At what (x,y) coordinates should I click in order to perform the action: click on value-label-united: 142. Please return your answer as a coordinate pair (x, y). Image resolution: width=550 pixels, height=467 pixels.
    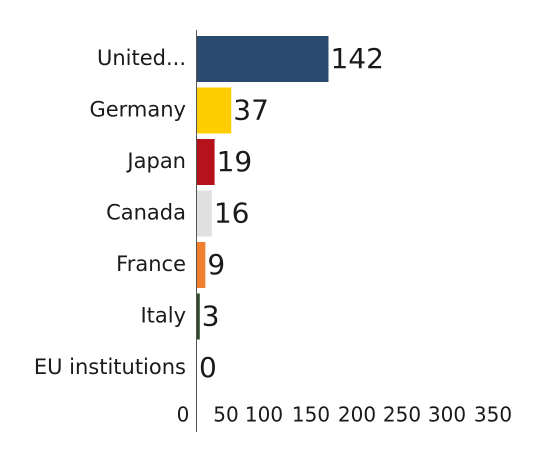
    Looking at the image, I should click on (356, 58).